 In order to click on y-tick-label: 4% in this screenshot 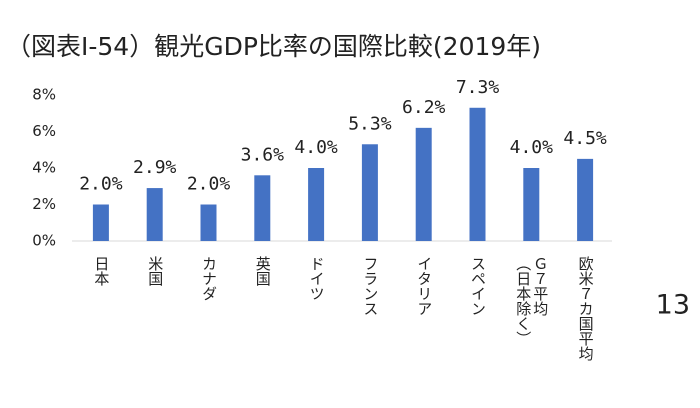, I will do `click(44, 168)`.